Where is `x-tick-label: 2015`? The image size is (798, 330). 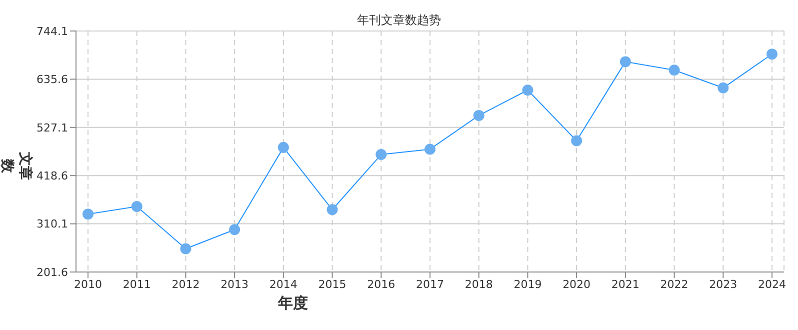
x-tick-label: 2015 is located at coordinates (332, 284).